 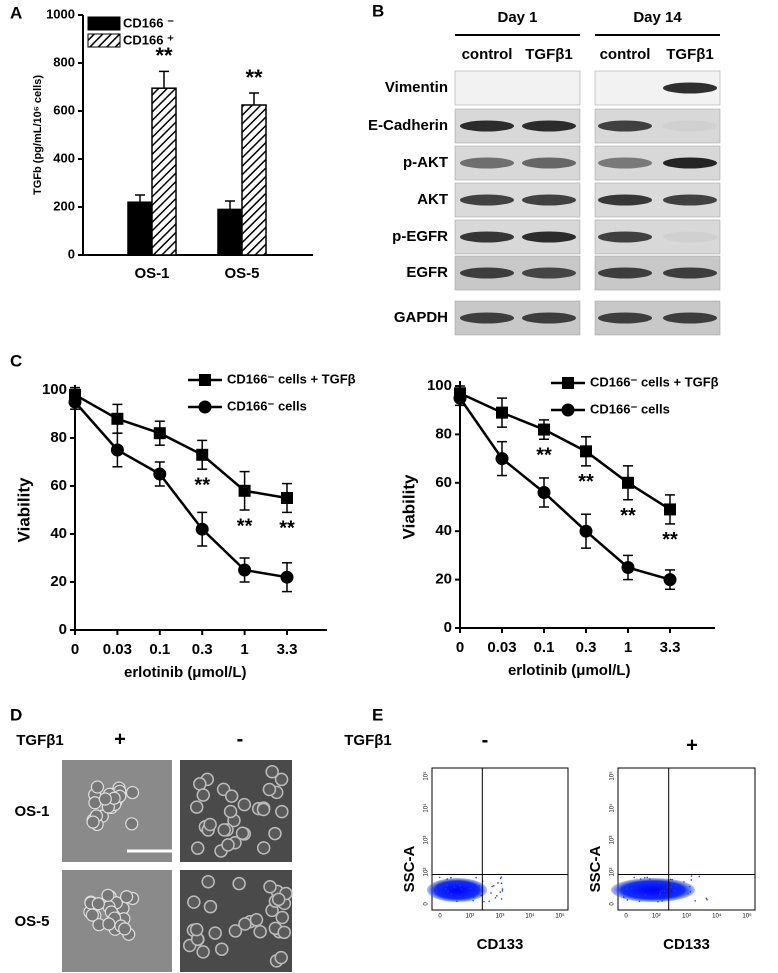 What do you see at coordinates (613, 872) in the screenshot?
I see `y-tick-label: 10²` at bounding box center [613, 872].